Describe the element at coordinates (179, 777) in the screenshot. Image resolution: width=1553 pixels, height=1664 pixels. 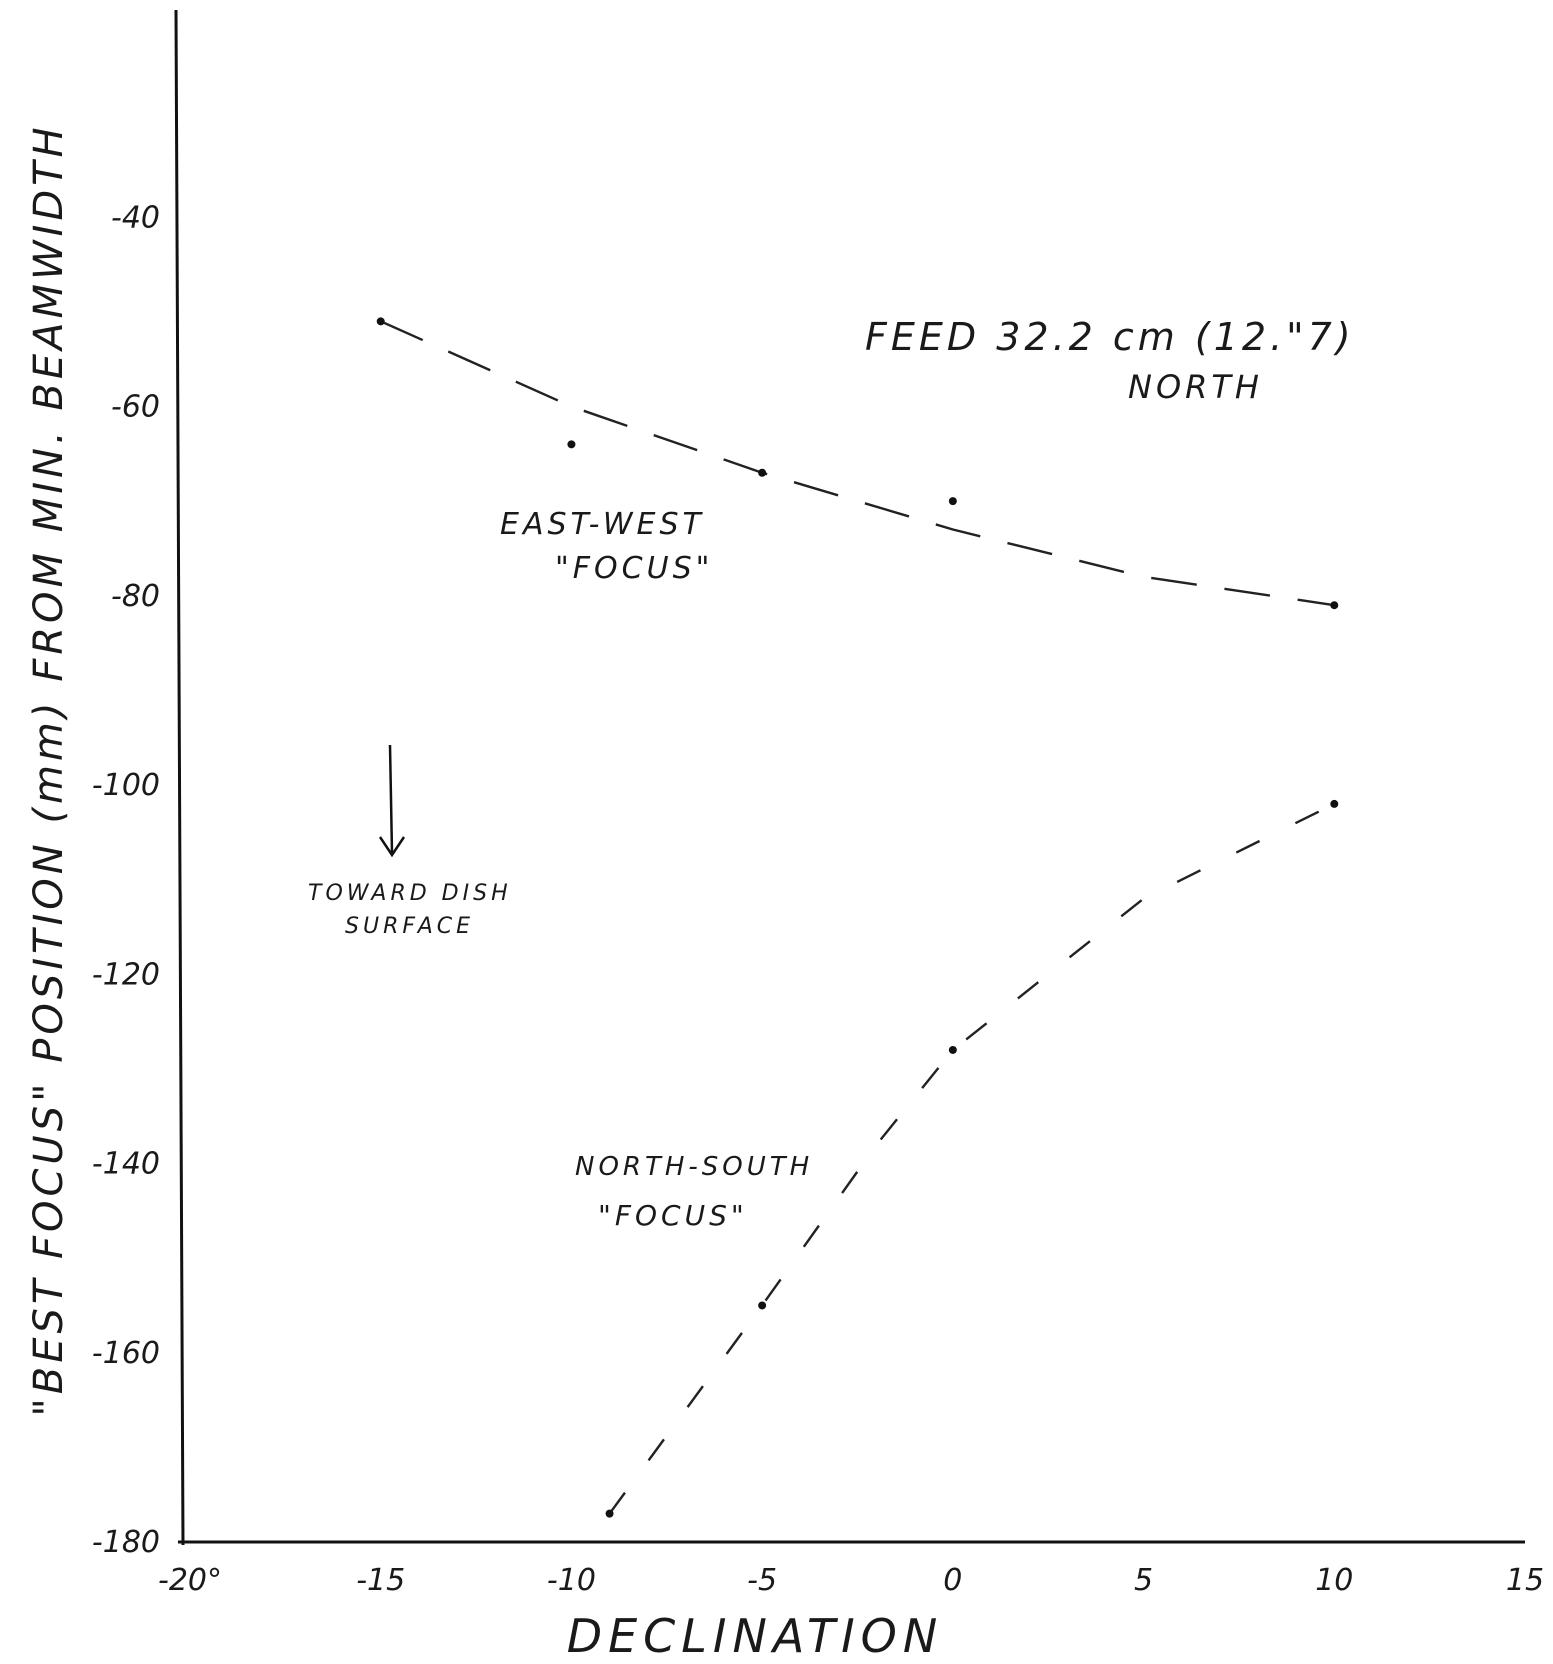
I see `y-axis` at that location.